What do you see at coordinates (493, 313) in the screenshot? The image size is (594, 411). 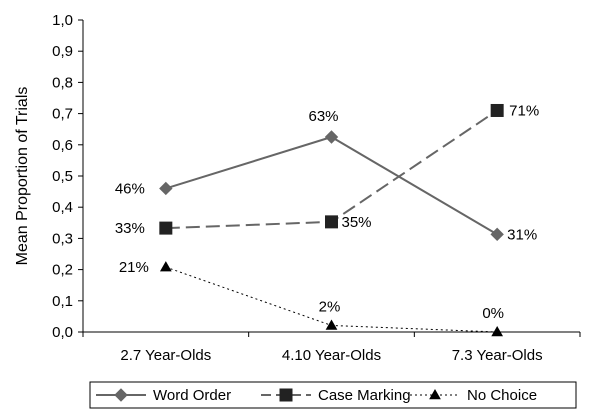 I see `data-label: 0%` at bounding box center [493, 313].